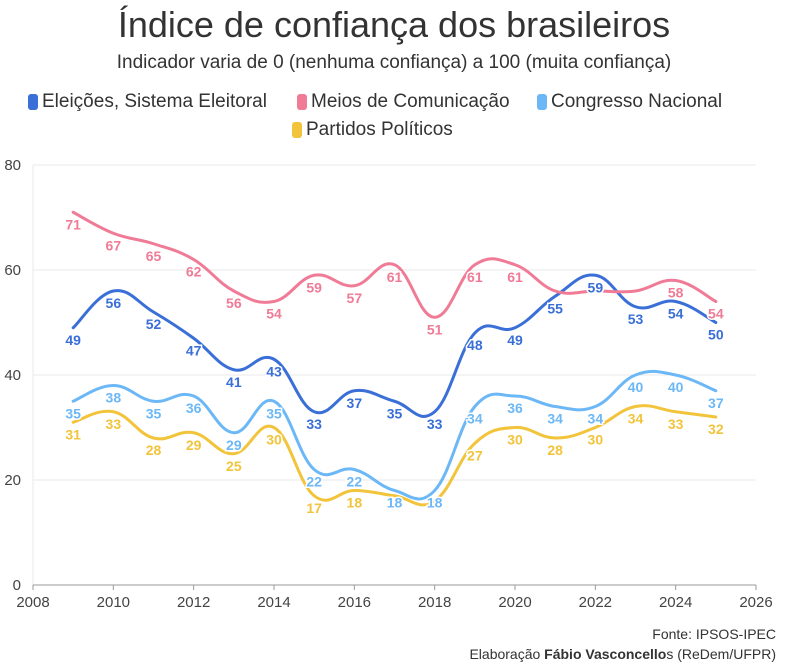 This screenshot has height=664, width=788. Describe the element at coordinates (73, 340) in the screenshot. I see `data-label: 49` at that location.